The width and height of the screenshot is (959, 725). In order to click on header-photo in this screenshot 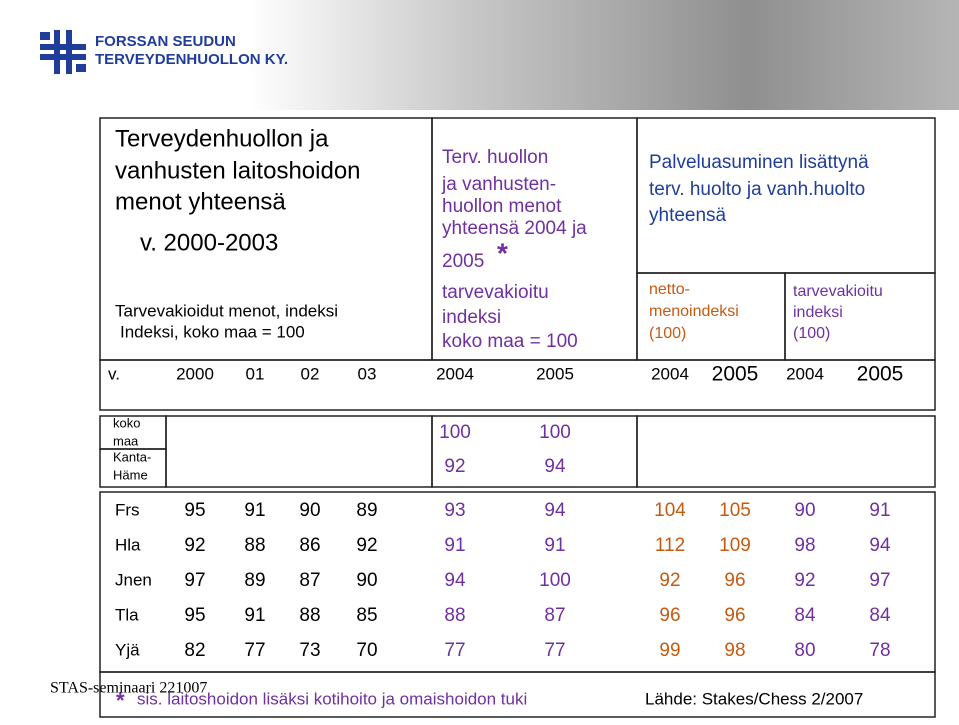, I will do `click(604, 55)`.